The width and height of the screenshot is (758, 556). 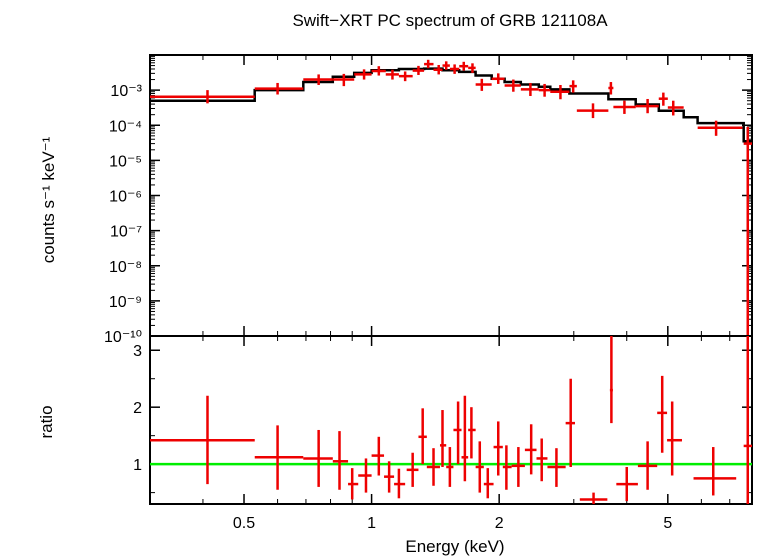 I want to click on x-tick-label: 5, so click(x=667, y=523).